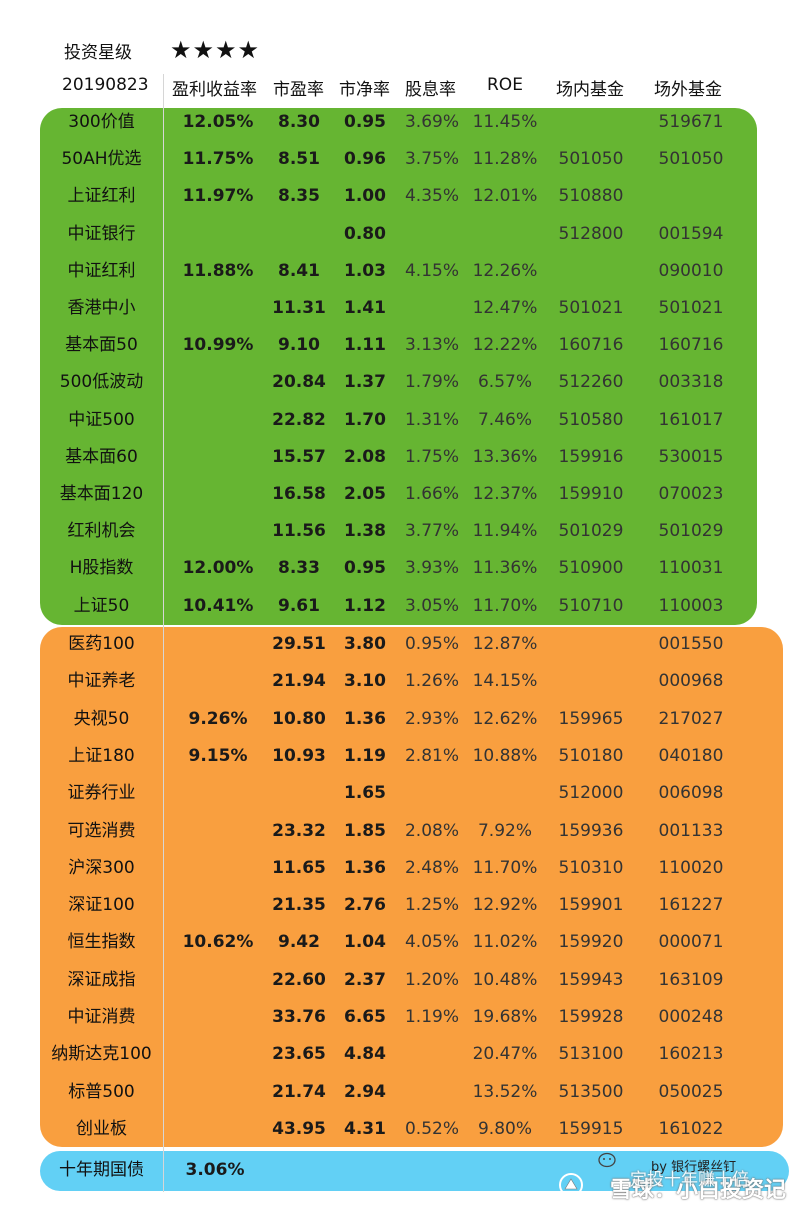 This screenshot has height=1215, width=800. What do you see at coordinates (218, 270) in the screenshot?
I see `earnings-yield: 11.88%` at bounding box center [218, 270].